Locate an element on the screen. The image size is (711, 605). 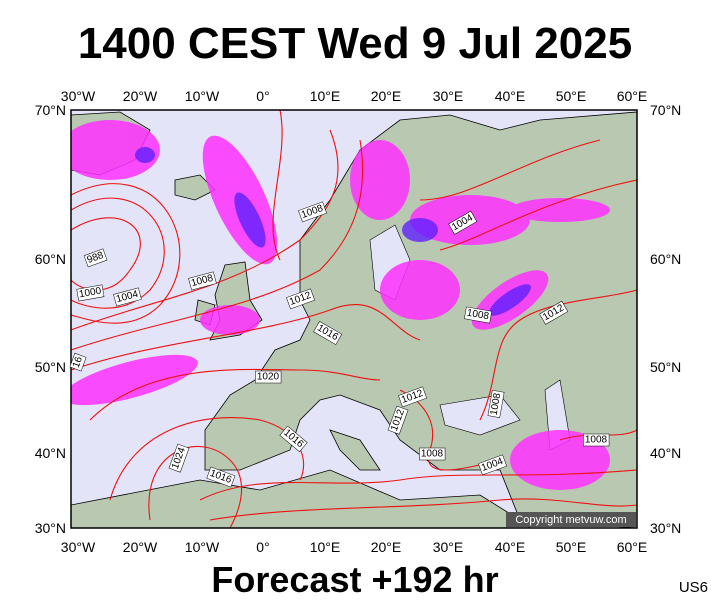
isobar-label: 16 is located at coordinates (78, 362).